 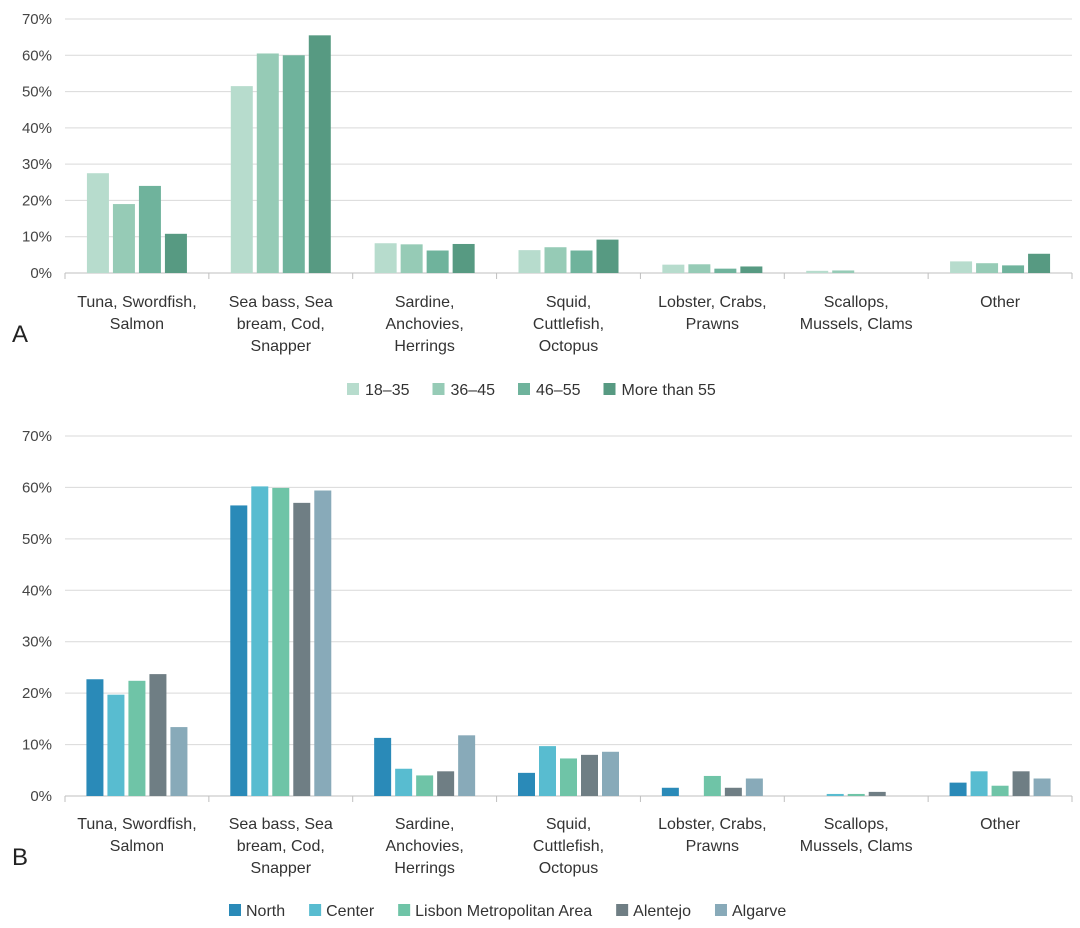 I want to click on legend-label: Lisbon Metropolitan Area, so click(x=503, y=911).